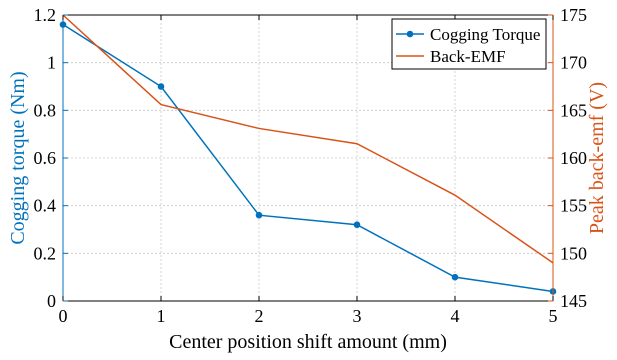 This screenshot has height=360, width=617. Describe the element at coordinates (553, 316) in the screenshot. I see `x-tick-label: 5` at that location.